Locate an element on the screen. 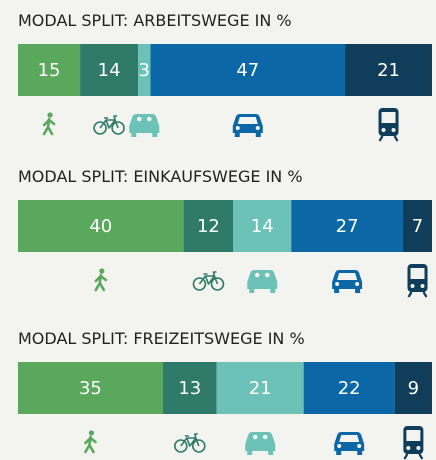  segment-label: 15 is located at coordinates (49, 70).